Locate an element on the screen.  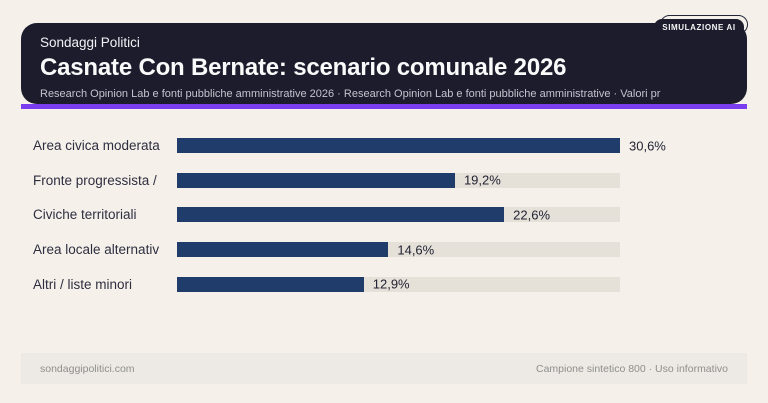
brand-label: Sondaggi Politici is located at coordinates (90, 42).